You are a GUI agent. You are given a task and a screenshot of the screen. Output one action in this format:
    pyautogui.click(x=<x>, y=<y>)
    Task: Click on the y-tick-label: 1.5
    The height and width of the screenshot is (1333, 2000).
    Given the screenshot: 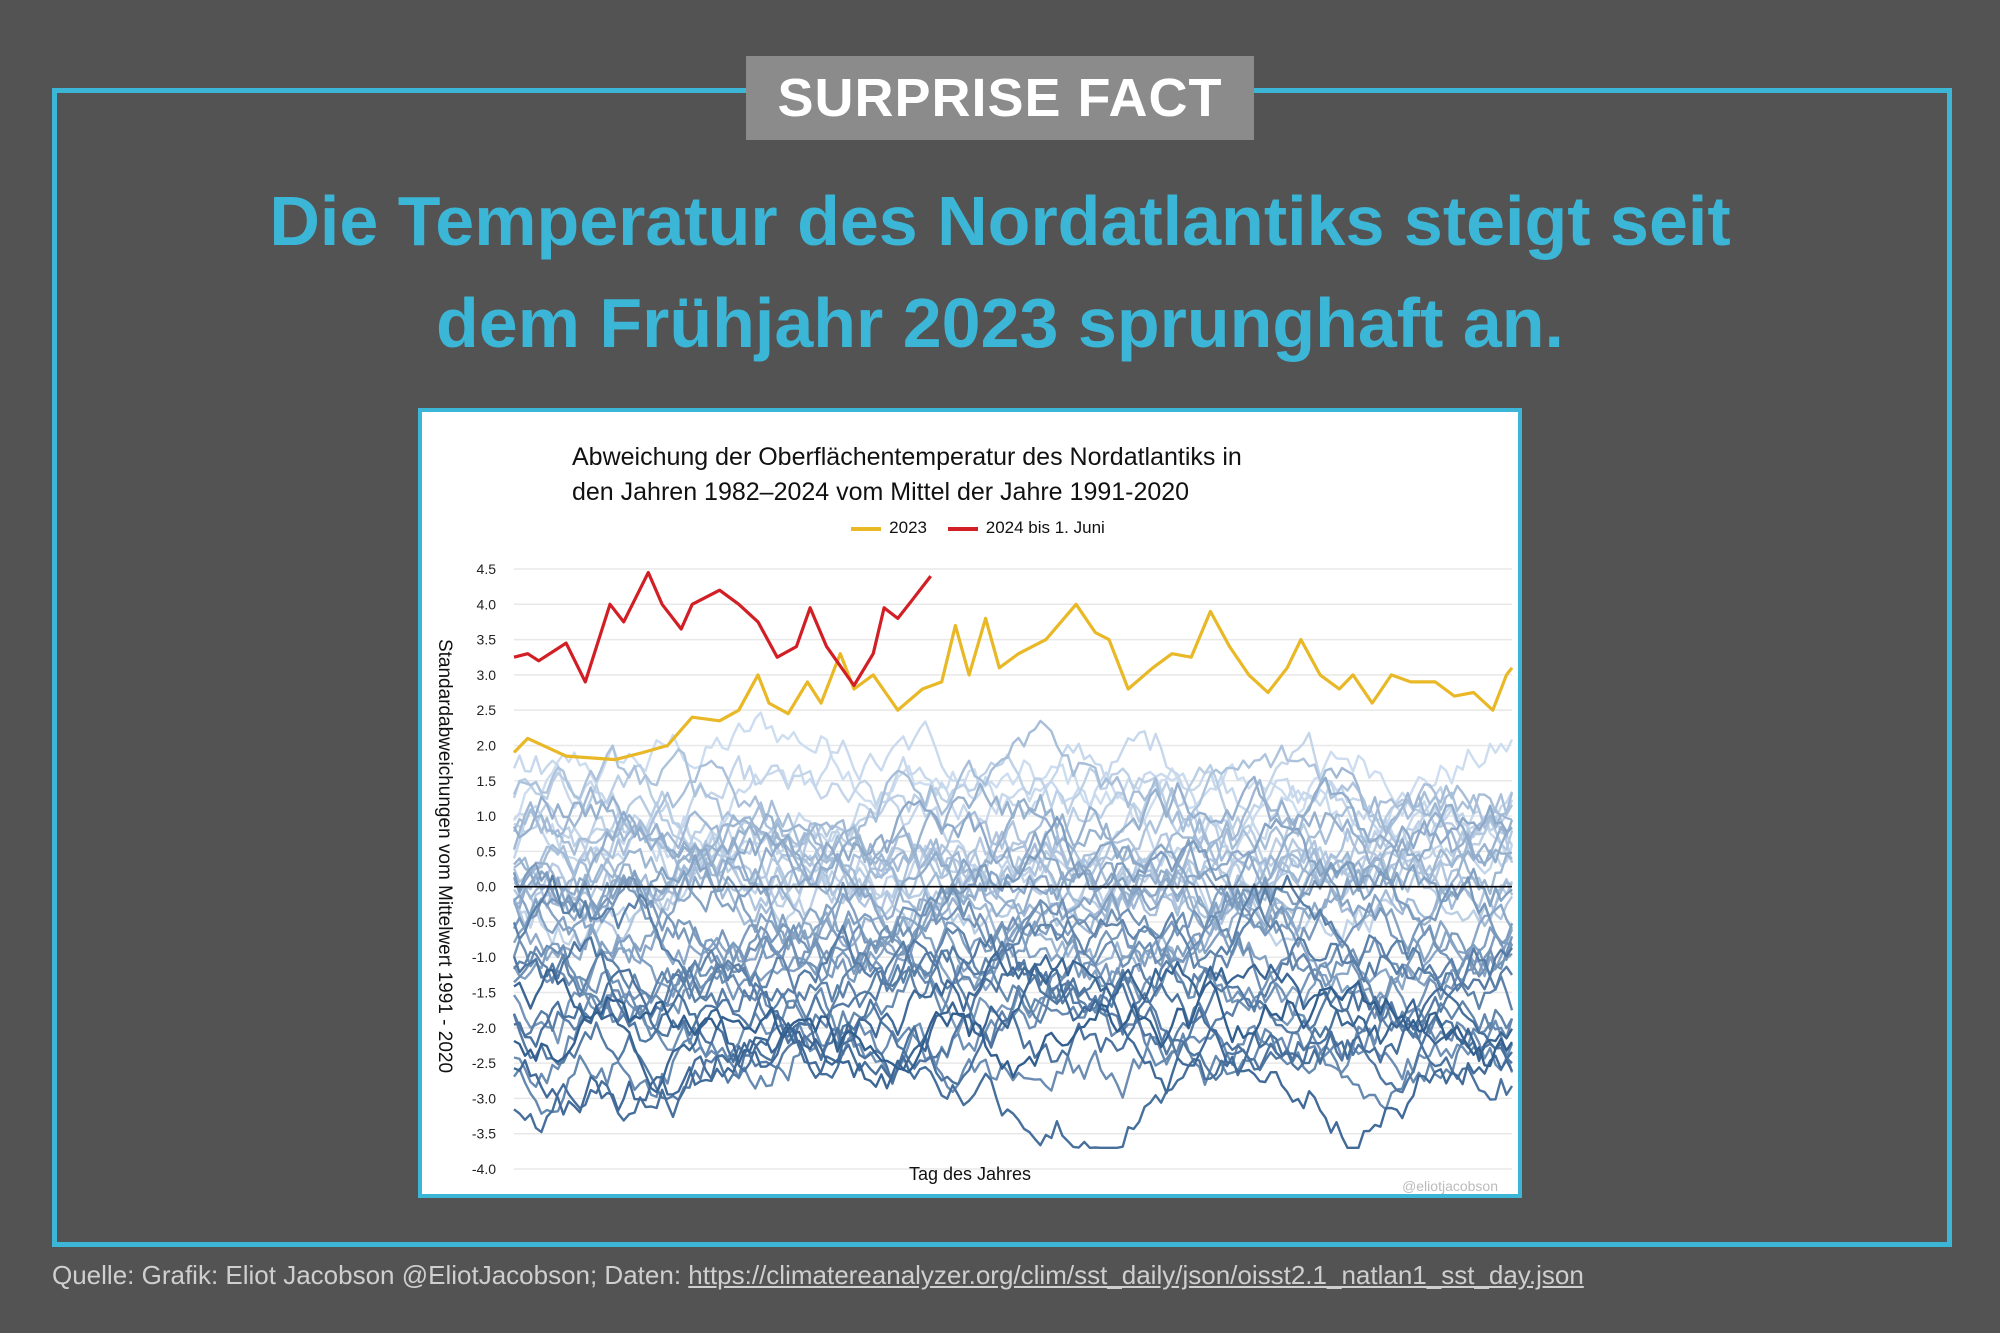 What is the action you would take?
    pyautogui.click(x=487, y=781)
    